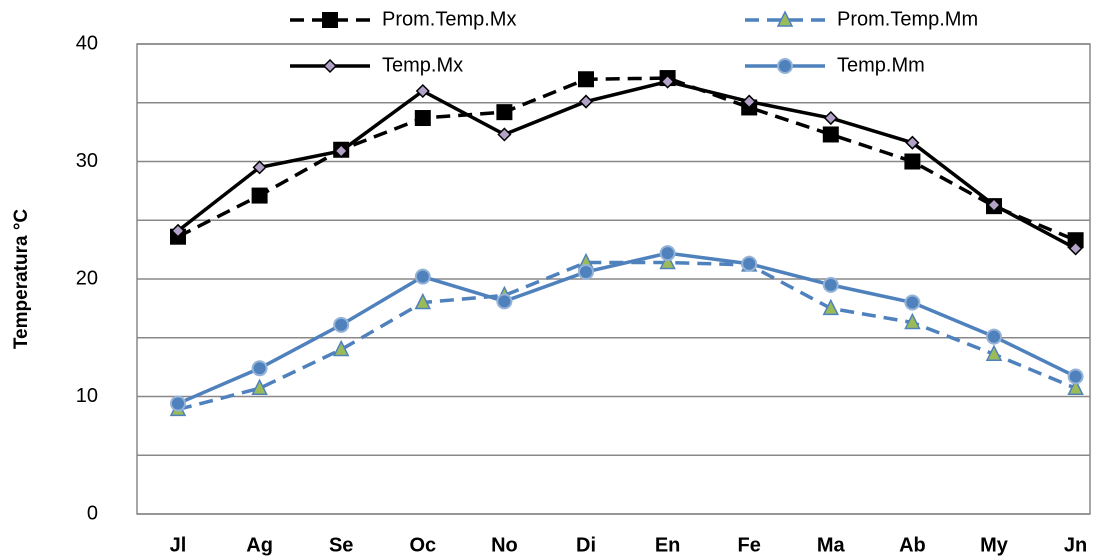 The width and height of the screenshot is (1111, 560). What do you see at coordinates (87, 161) in the screenshot?
I see `y-tick-label: 30` at bounding box center [87, 161].